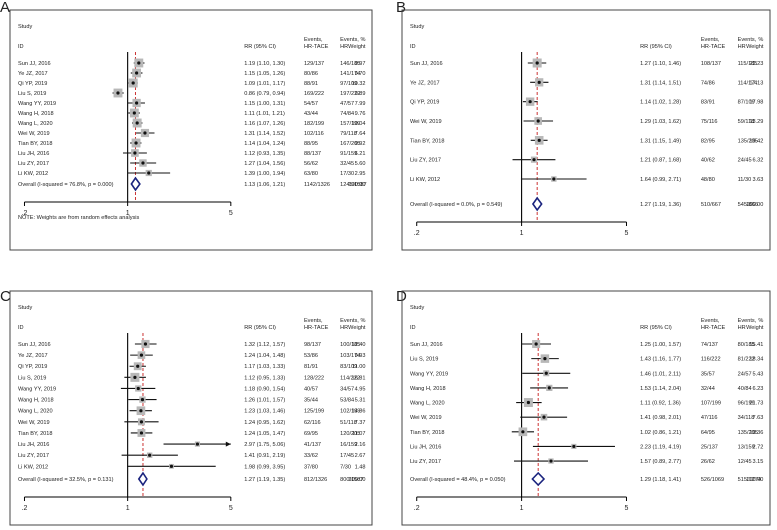  I want to click on study-events-1: 47/116, so click(709, 418).